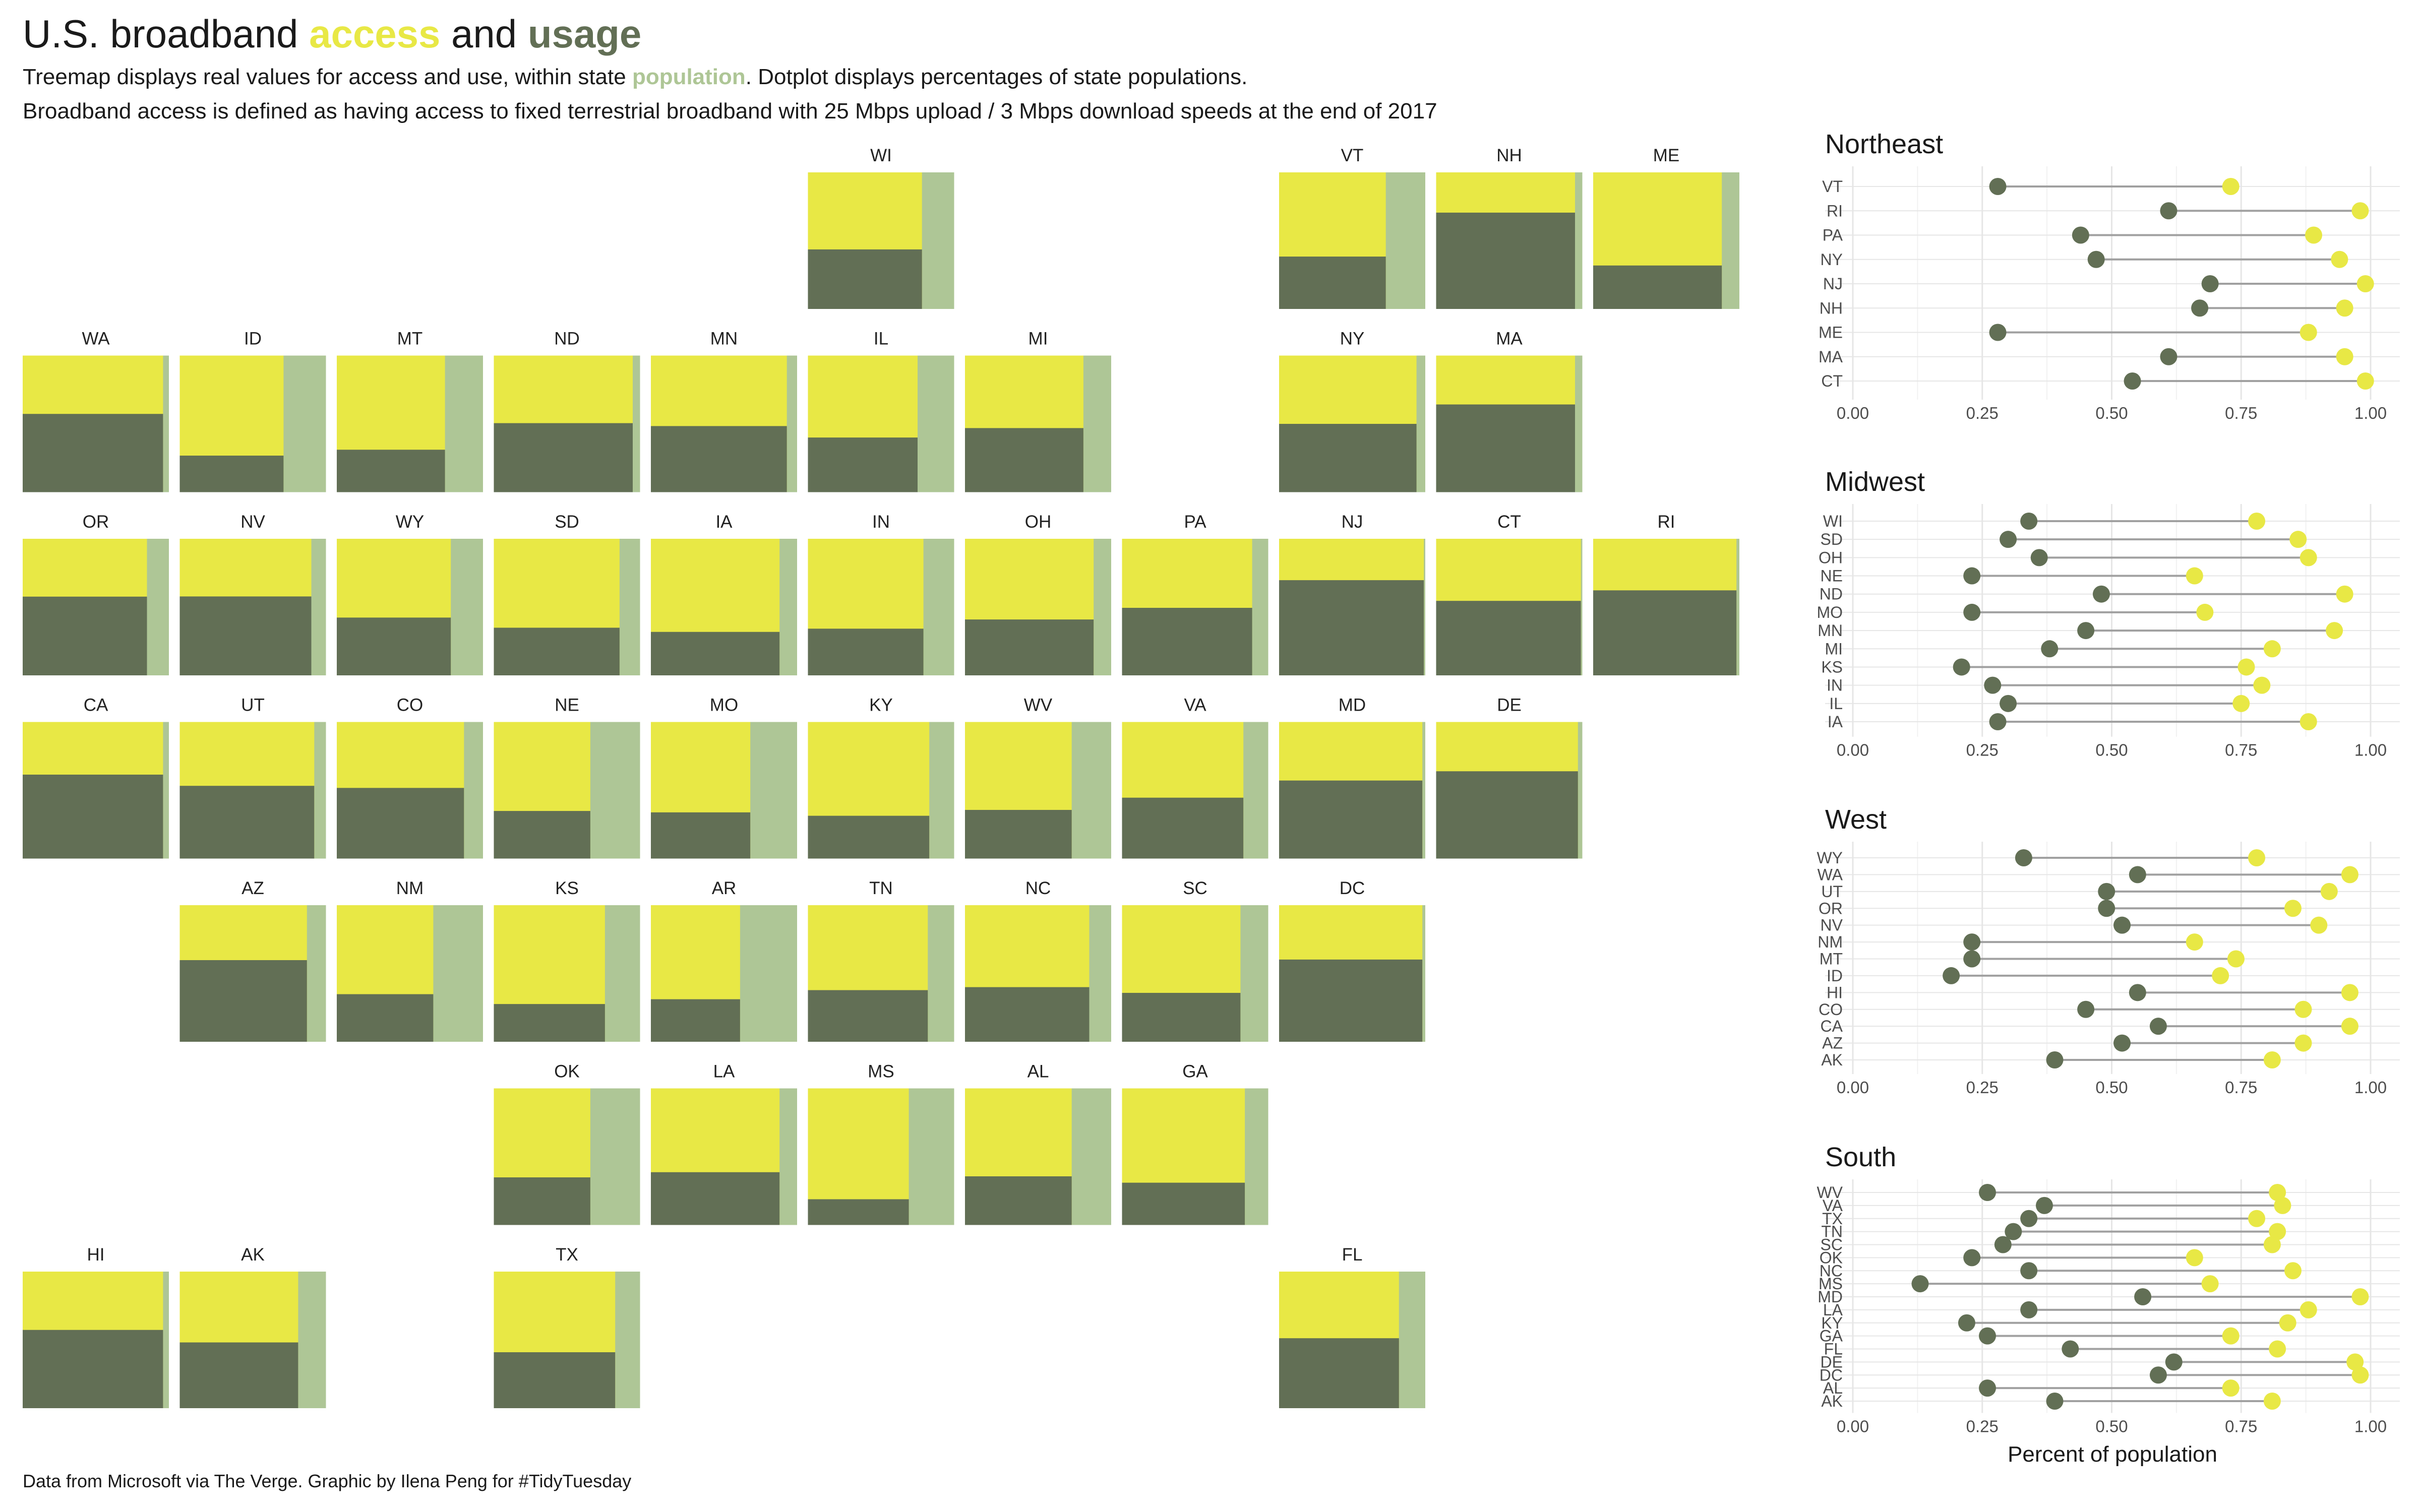  Describe the element at coordinates (1832, 539) in the screenshot. I see `y-tick-label: SD` at that location.